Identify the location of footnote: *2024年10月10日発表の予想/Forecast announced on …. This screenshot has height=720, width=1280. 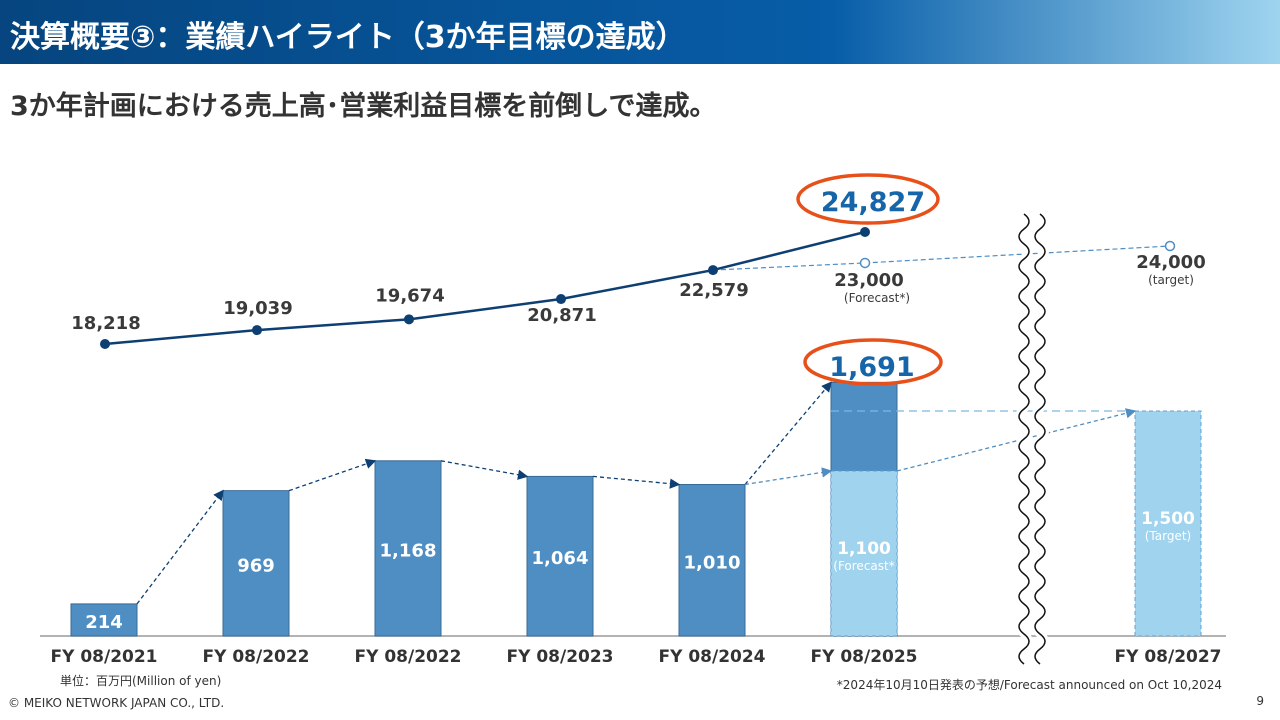
(1029, 685).